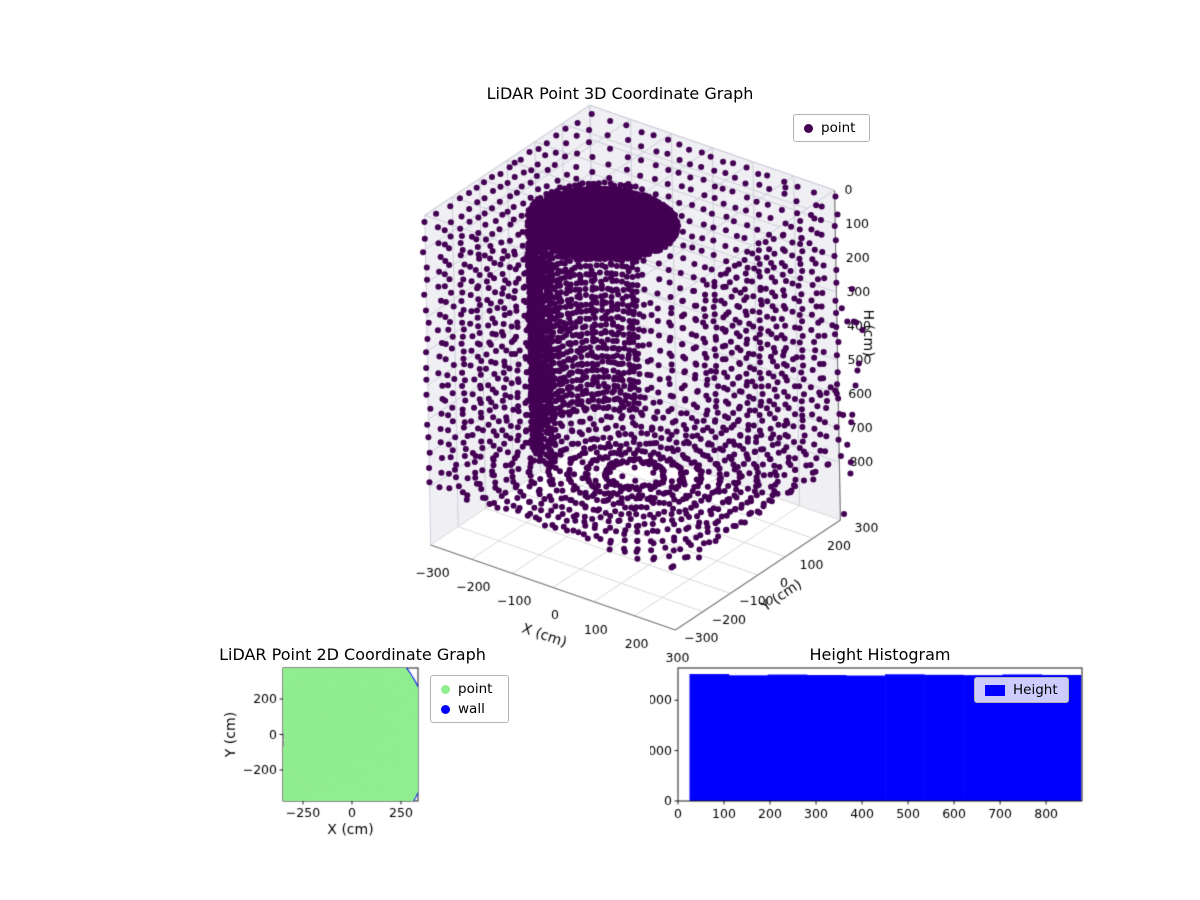  I want to click on legend-label-height: Height, so click(1035, 689).